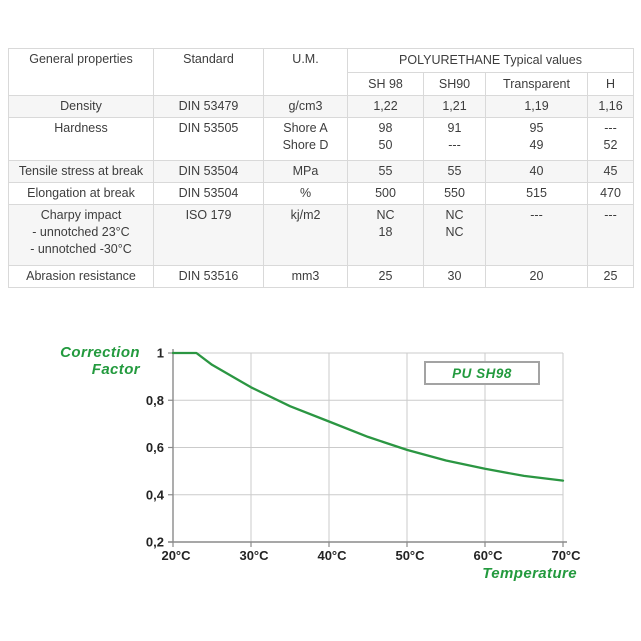 The height and width of the screenshot is (641, 641). I want to click on value-cell: 20, so click(536, 276).